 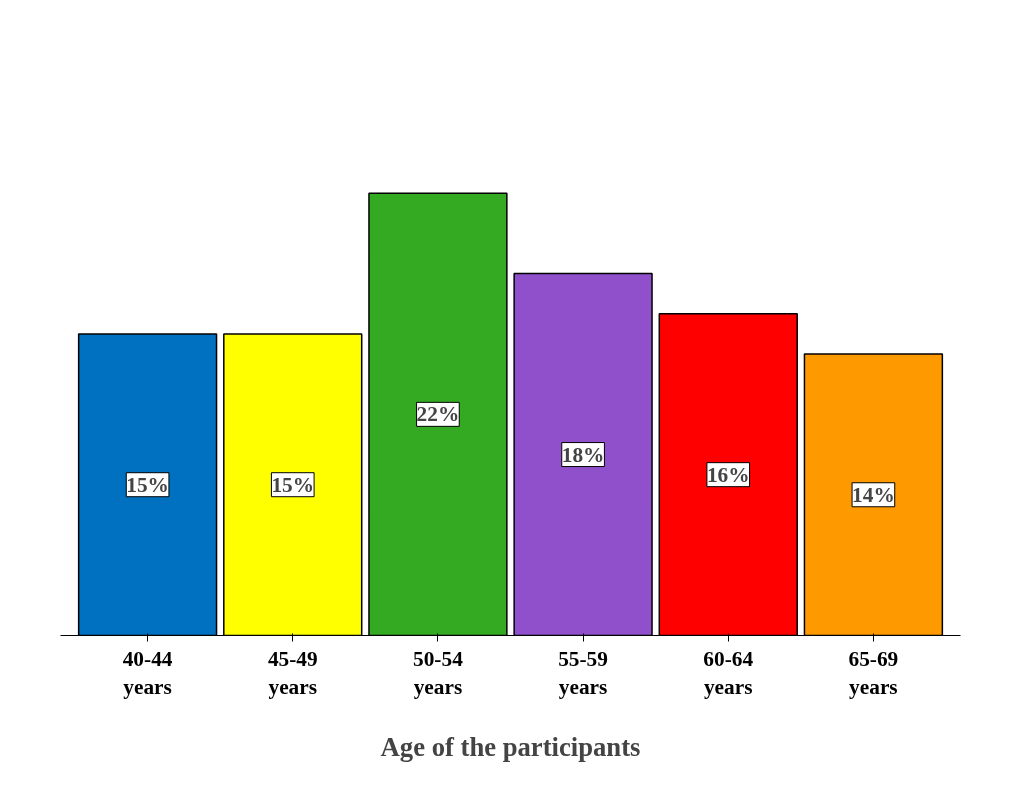 I want to click on x-tick-label: 65-69 years, so click(x=873, y=673).